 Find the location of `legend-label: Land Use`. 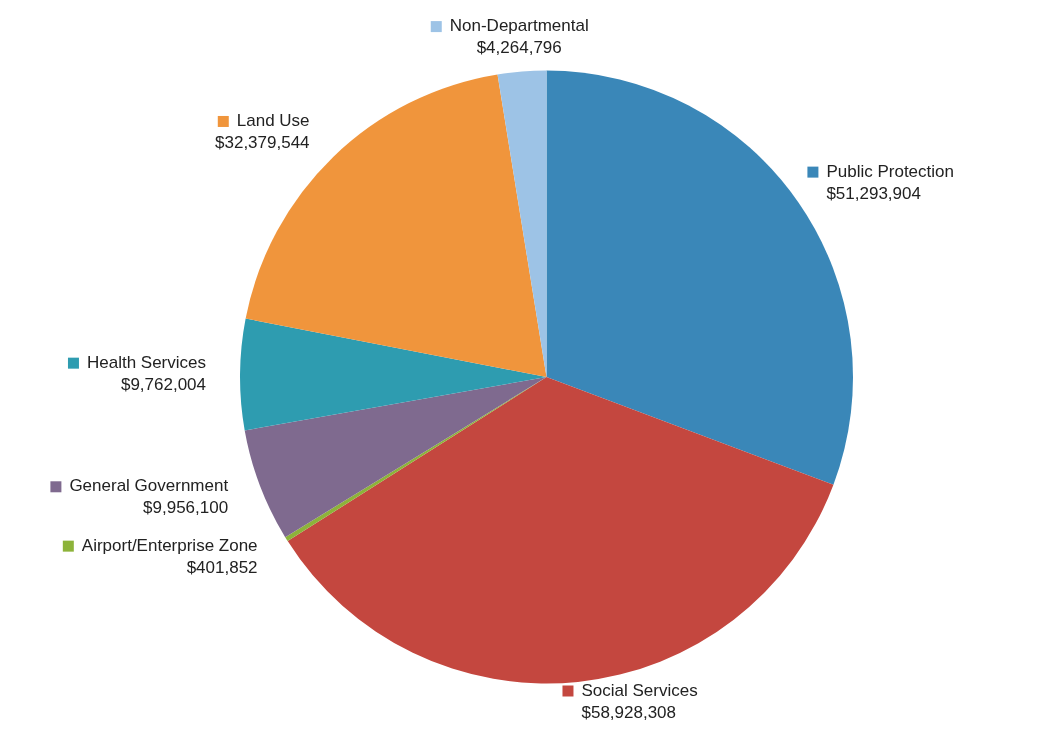

legend-label: Land Use is located at coordinates (273, 121).